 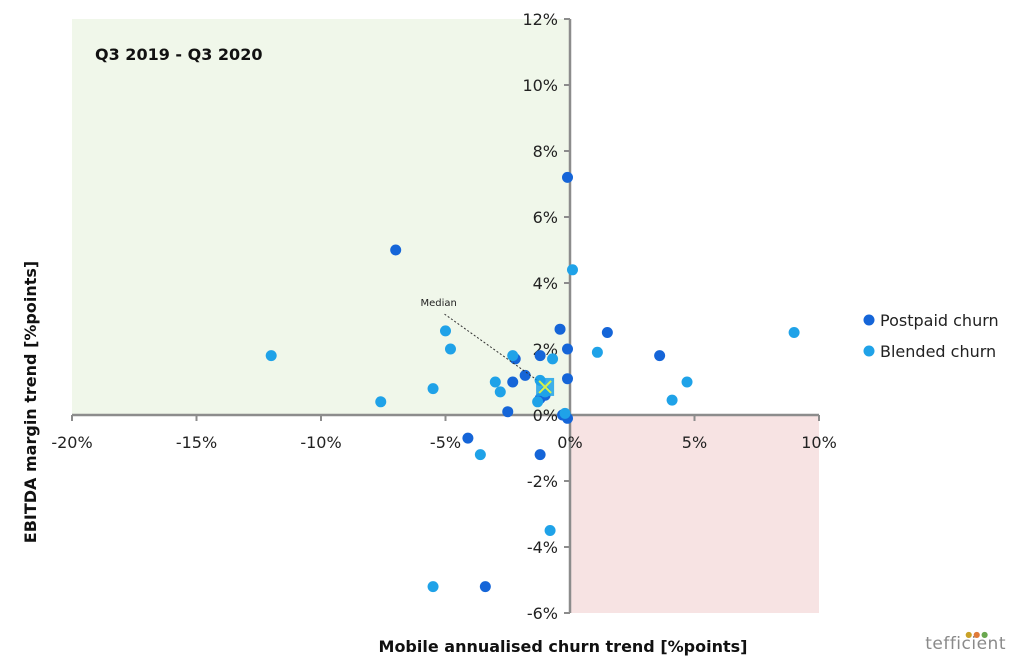 What do you see at coordinates (488, 347) in the screenshot?
I see `median-marker: Median` at bounding box center [488, 347].